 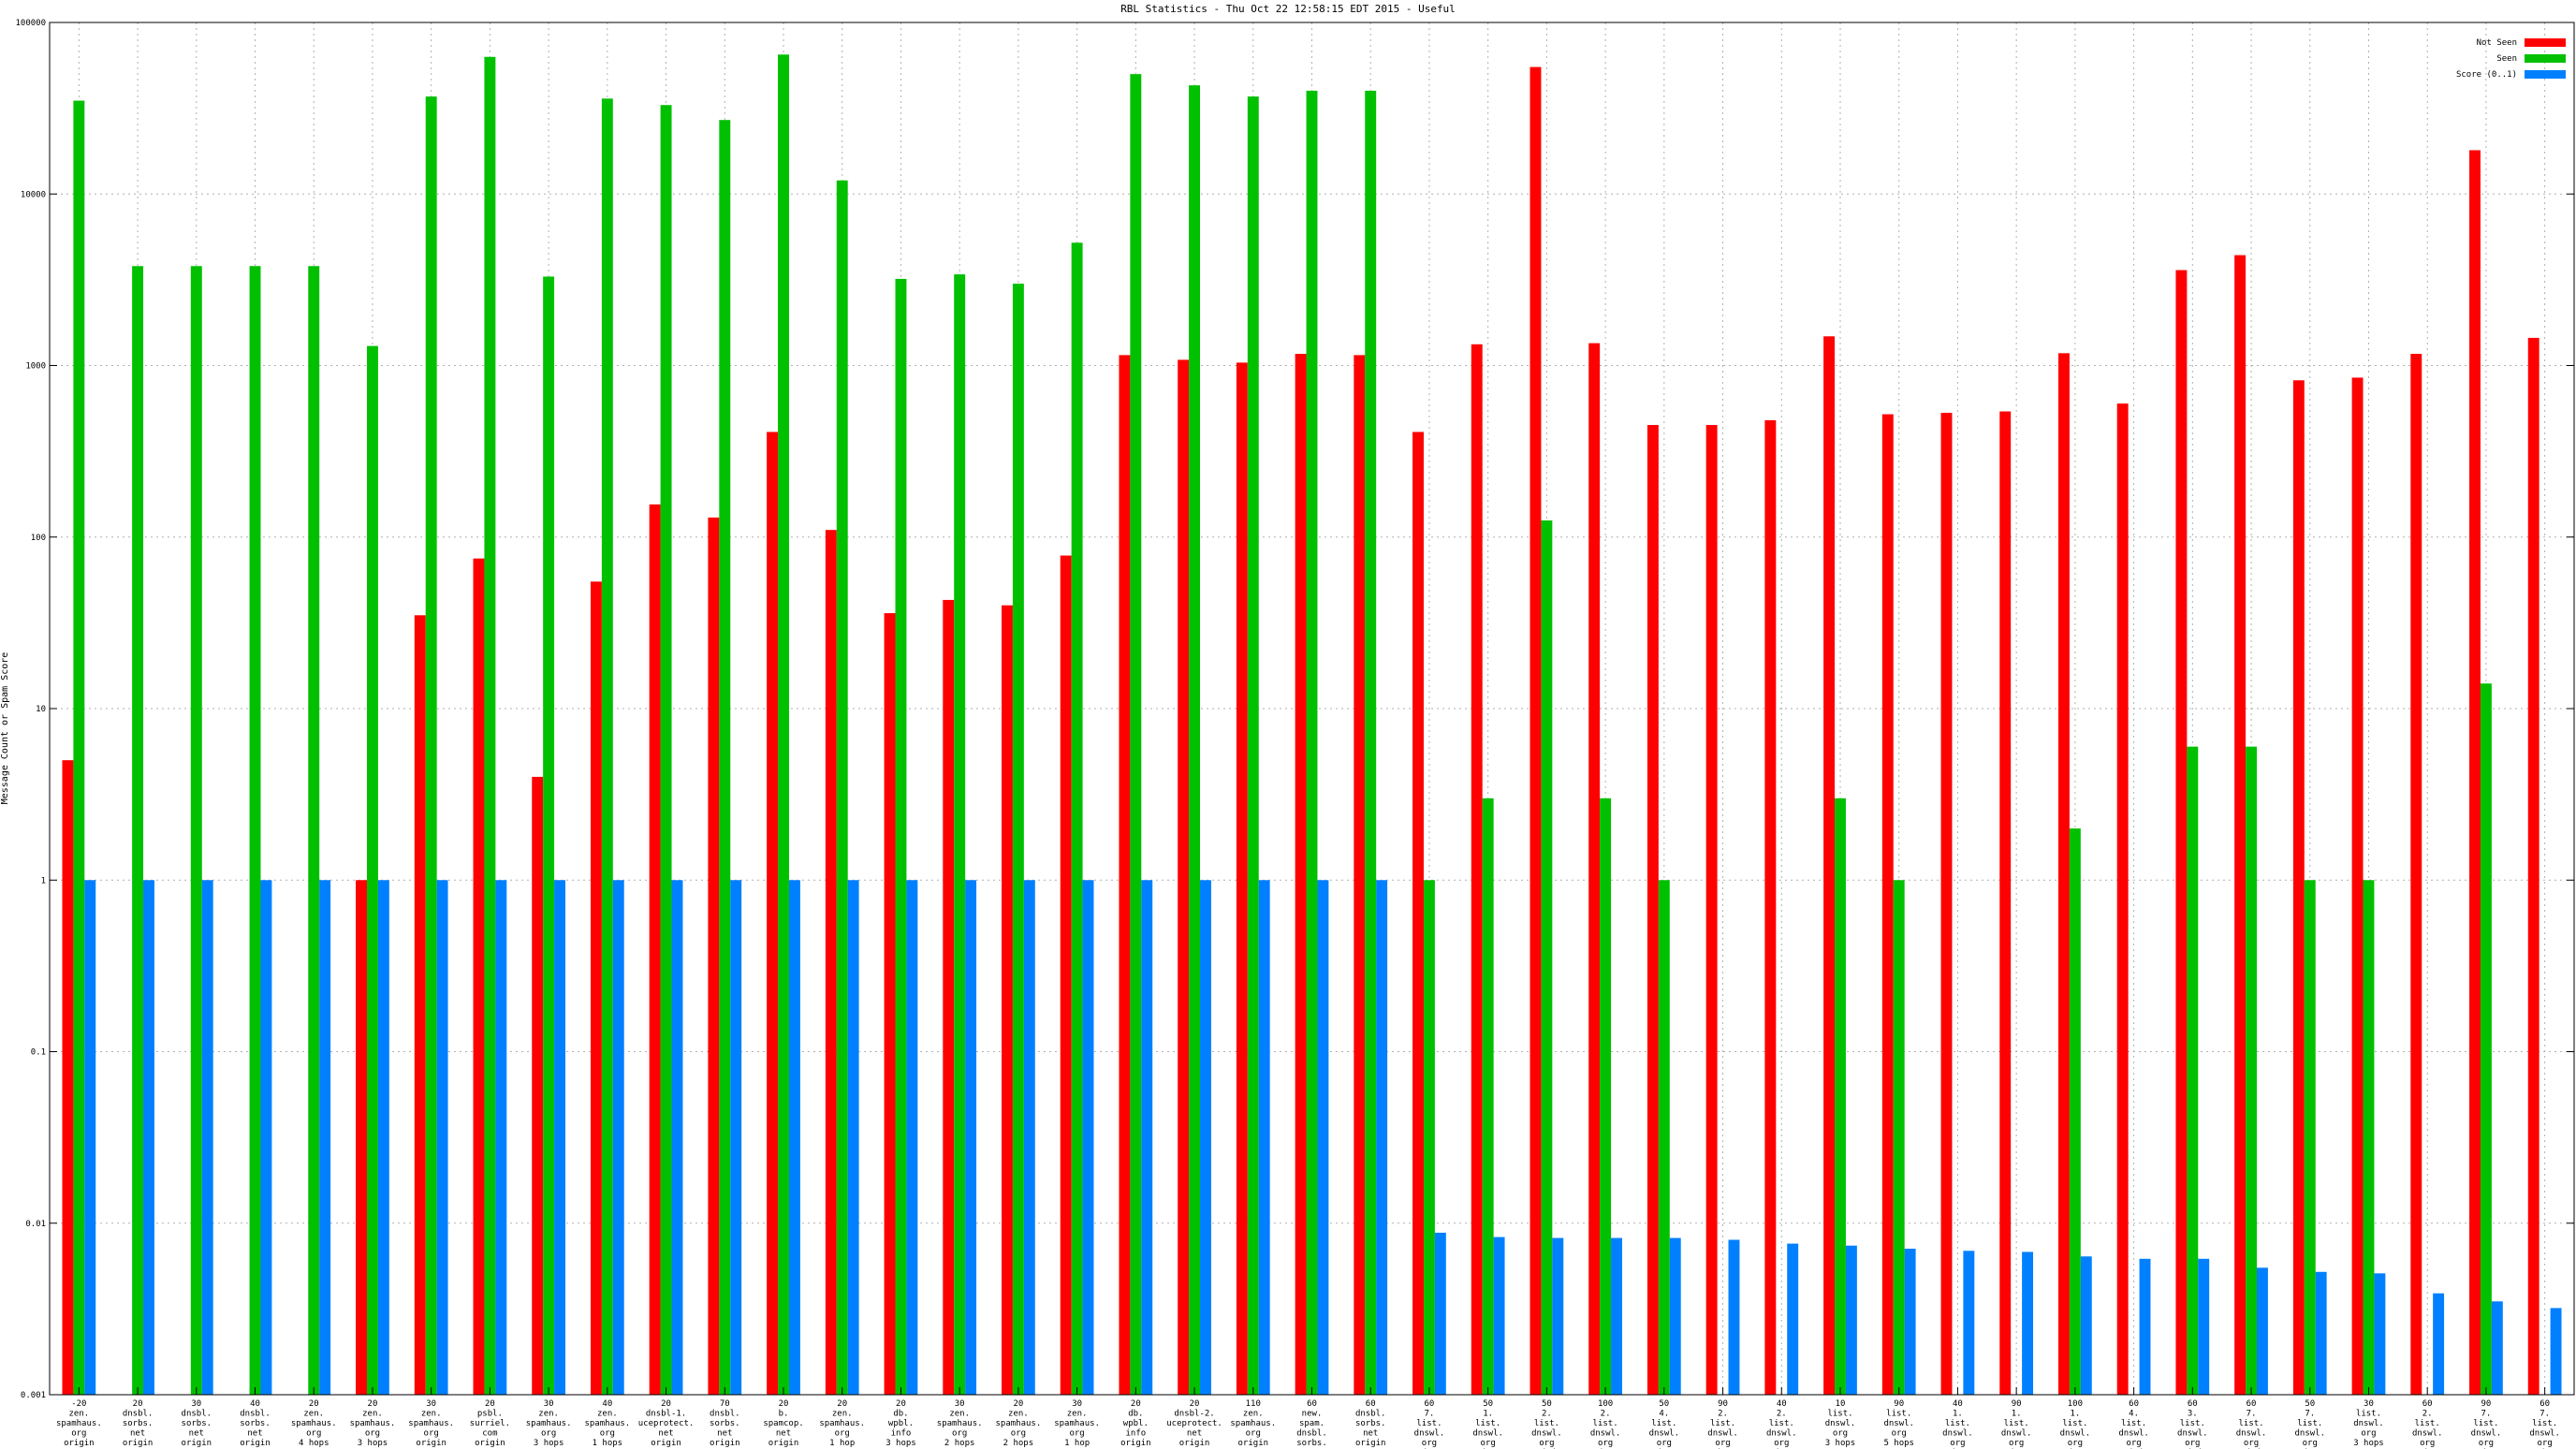 I want to click on x-category-label: 40, so click(x=255, y=1404).